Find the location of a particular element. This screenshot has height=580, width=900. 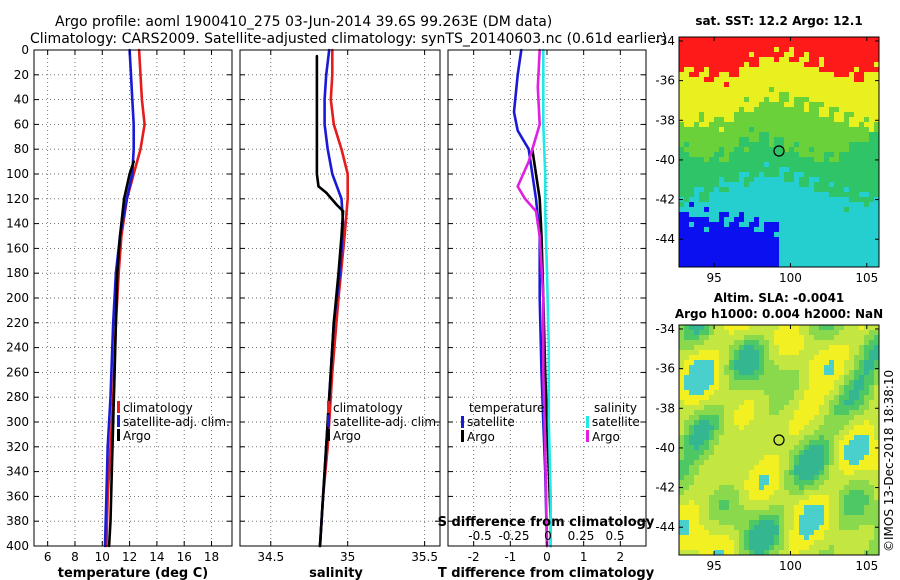

sst-map-frame is located at coordinates (779, 152).